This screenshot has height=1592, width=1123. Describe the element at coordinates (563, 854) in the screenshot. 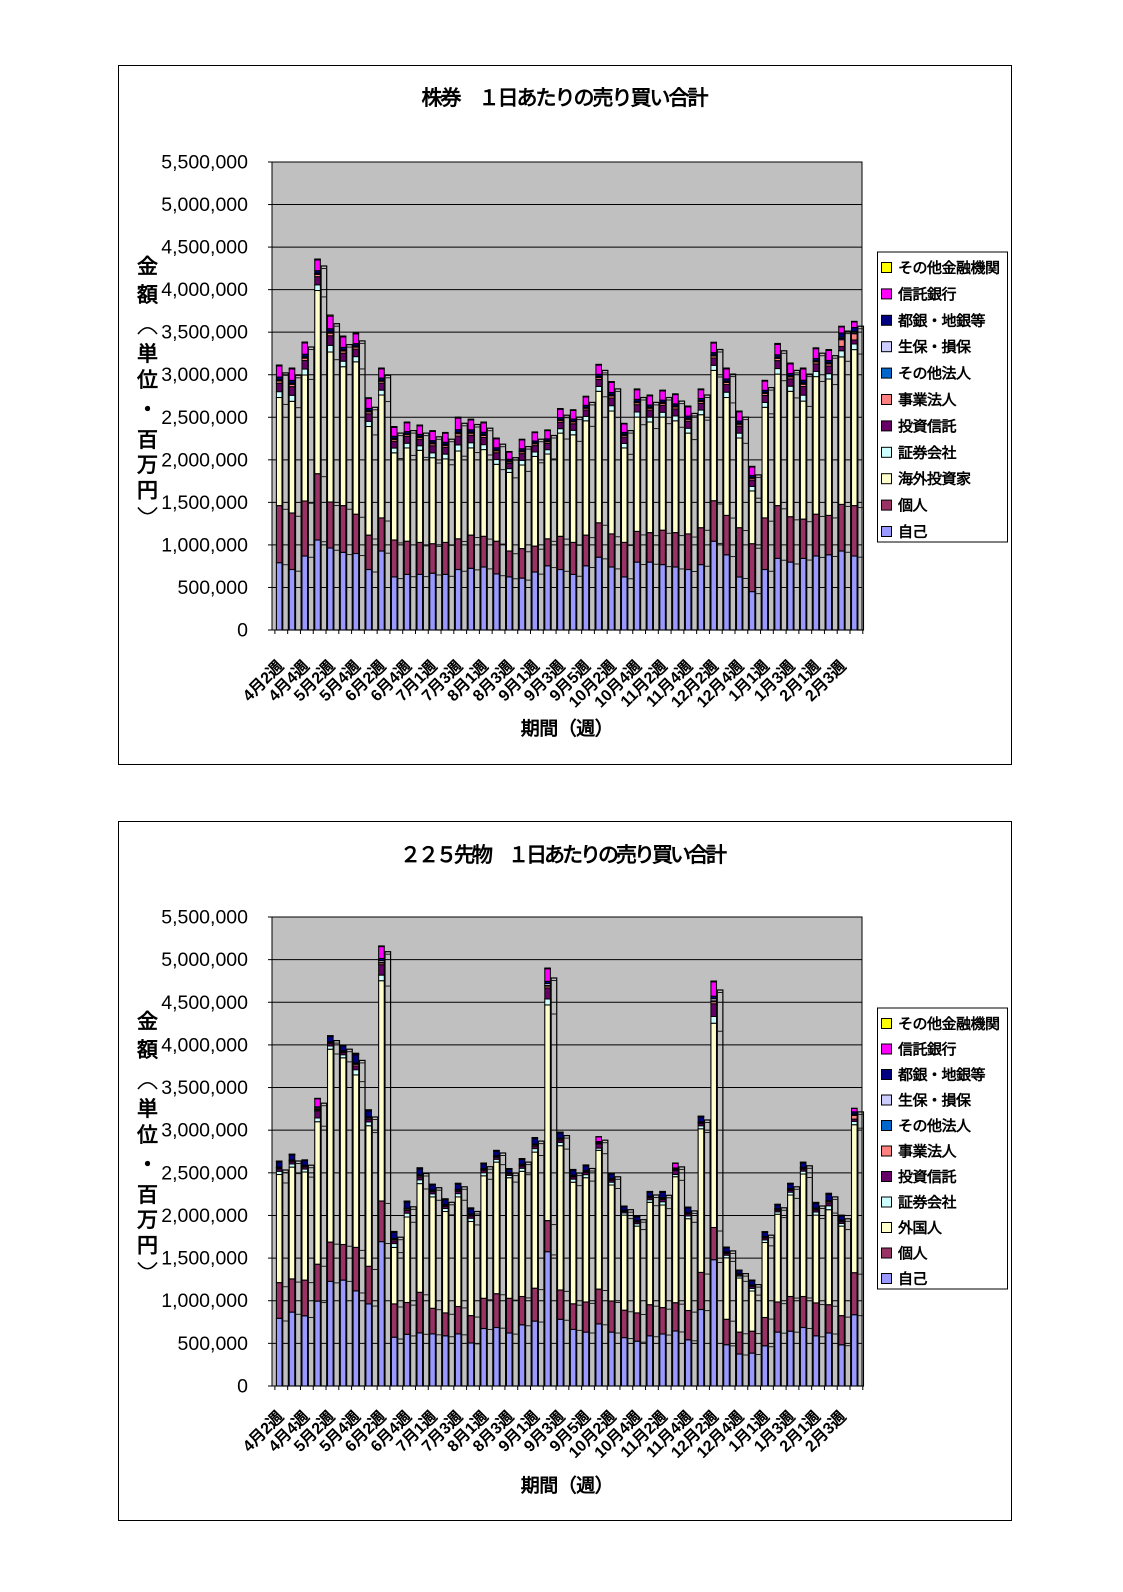

I see `svg-text: ２２５先物 １日あたりの売り買い合計` at that location.